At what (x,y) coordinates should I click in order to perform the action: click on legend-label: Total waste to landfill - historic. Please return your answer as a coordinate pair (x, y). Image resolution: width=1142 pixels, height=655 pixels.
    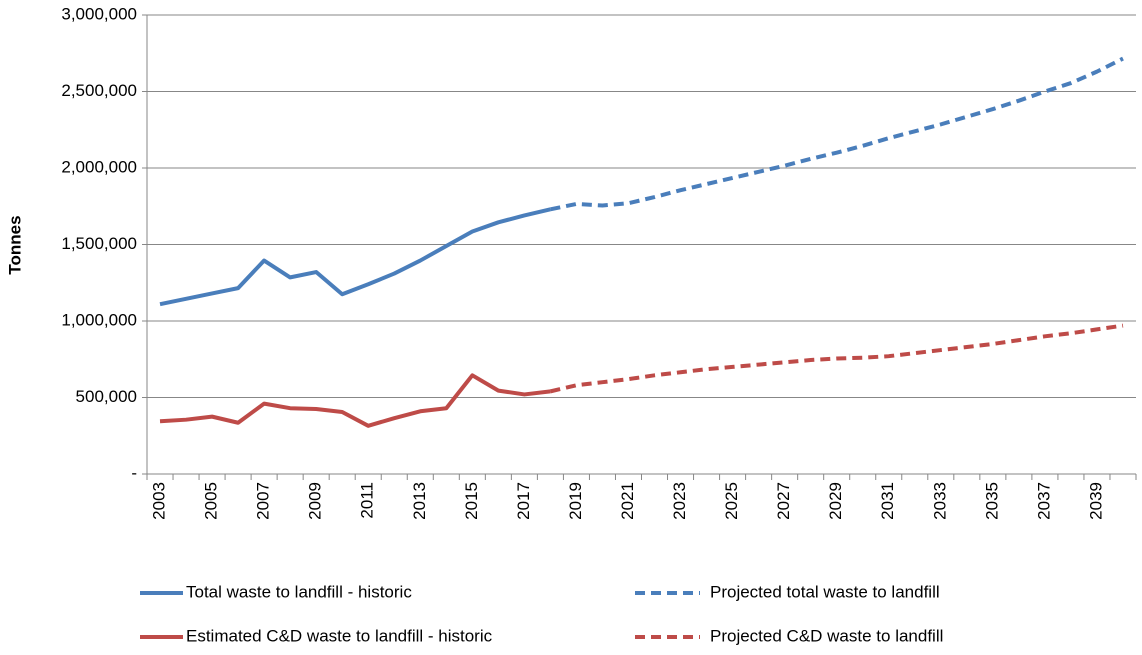
    Looking at the image, I should click on (299, 591).